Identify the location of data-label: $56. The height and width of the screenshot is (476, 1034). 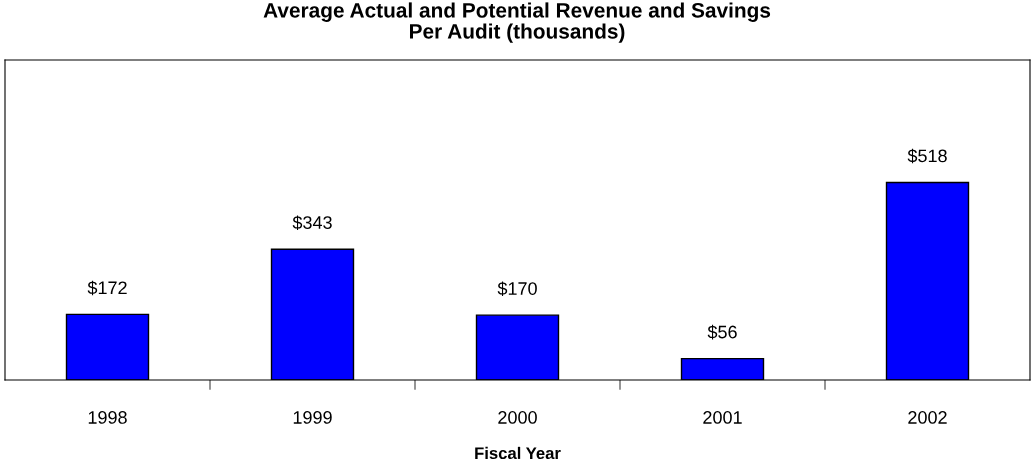
(722, 332).